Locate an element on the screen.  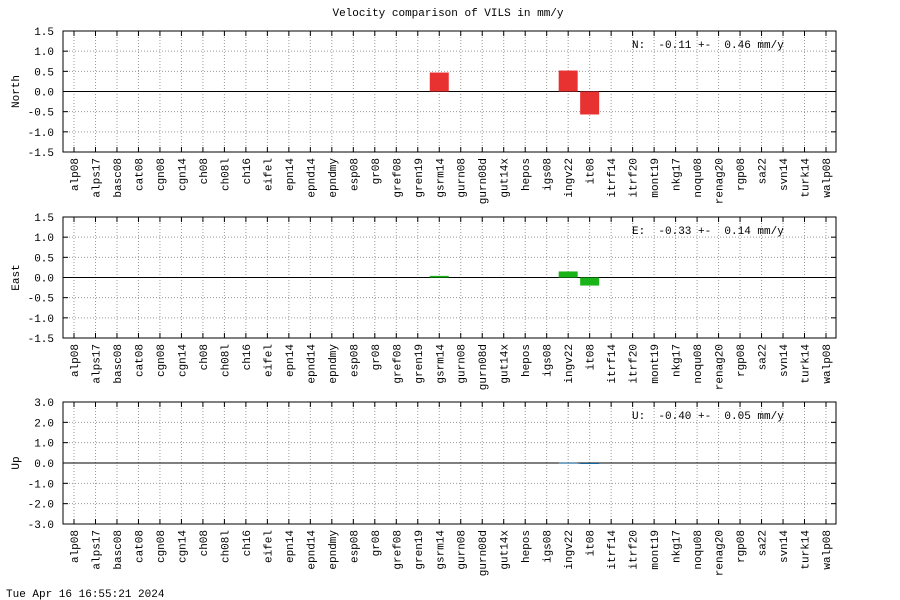
x-tick-label: walp08 is located at coordinates (828, 178).